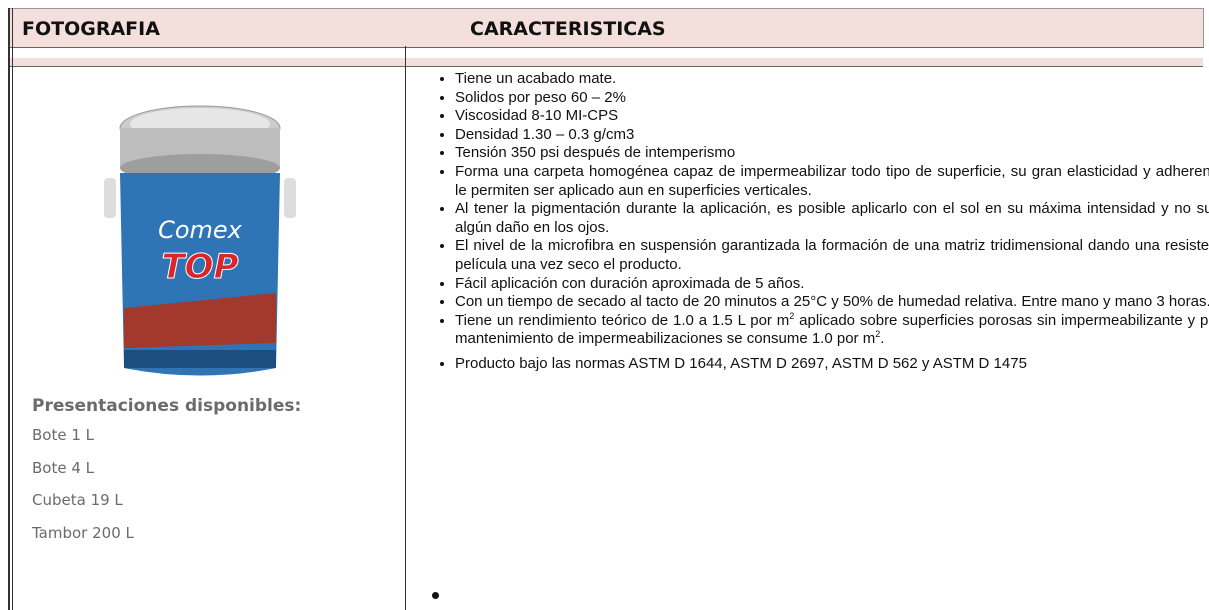  Describe the element at coordinates (63, 467) in the screenshot. I see `presentation-item: Bote 4 L` at that location.